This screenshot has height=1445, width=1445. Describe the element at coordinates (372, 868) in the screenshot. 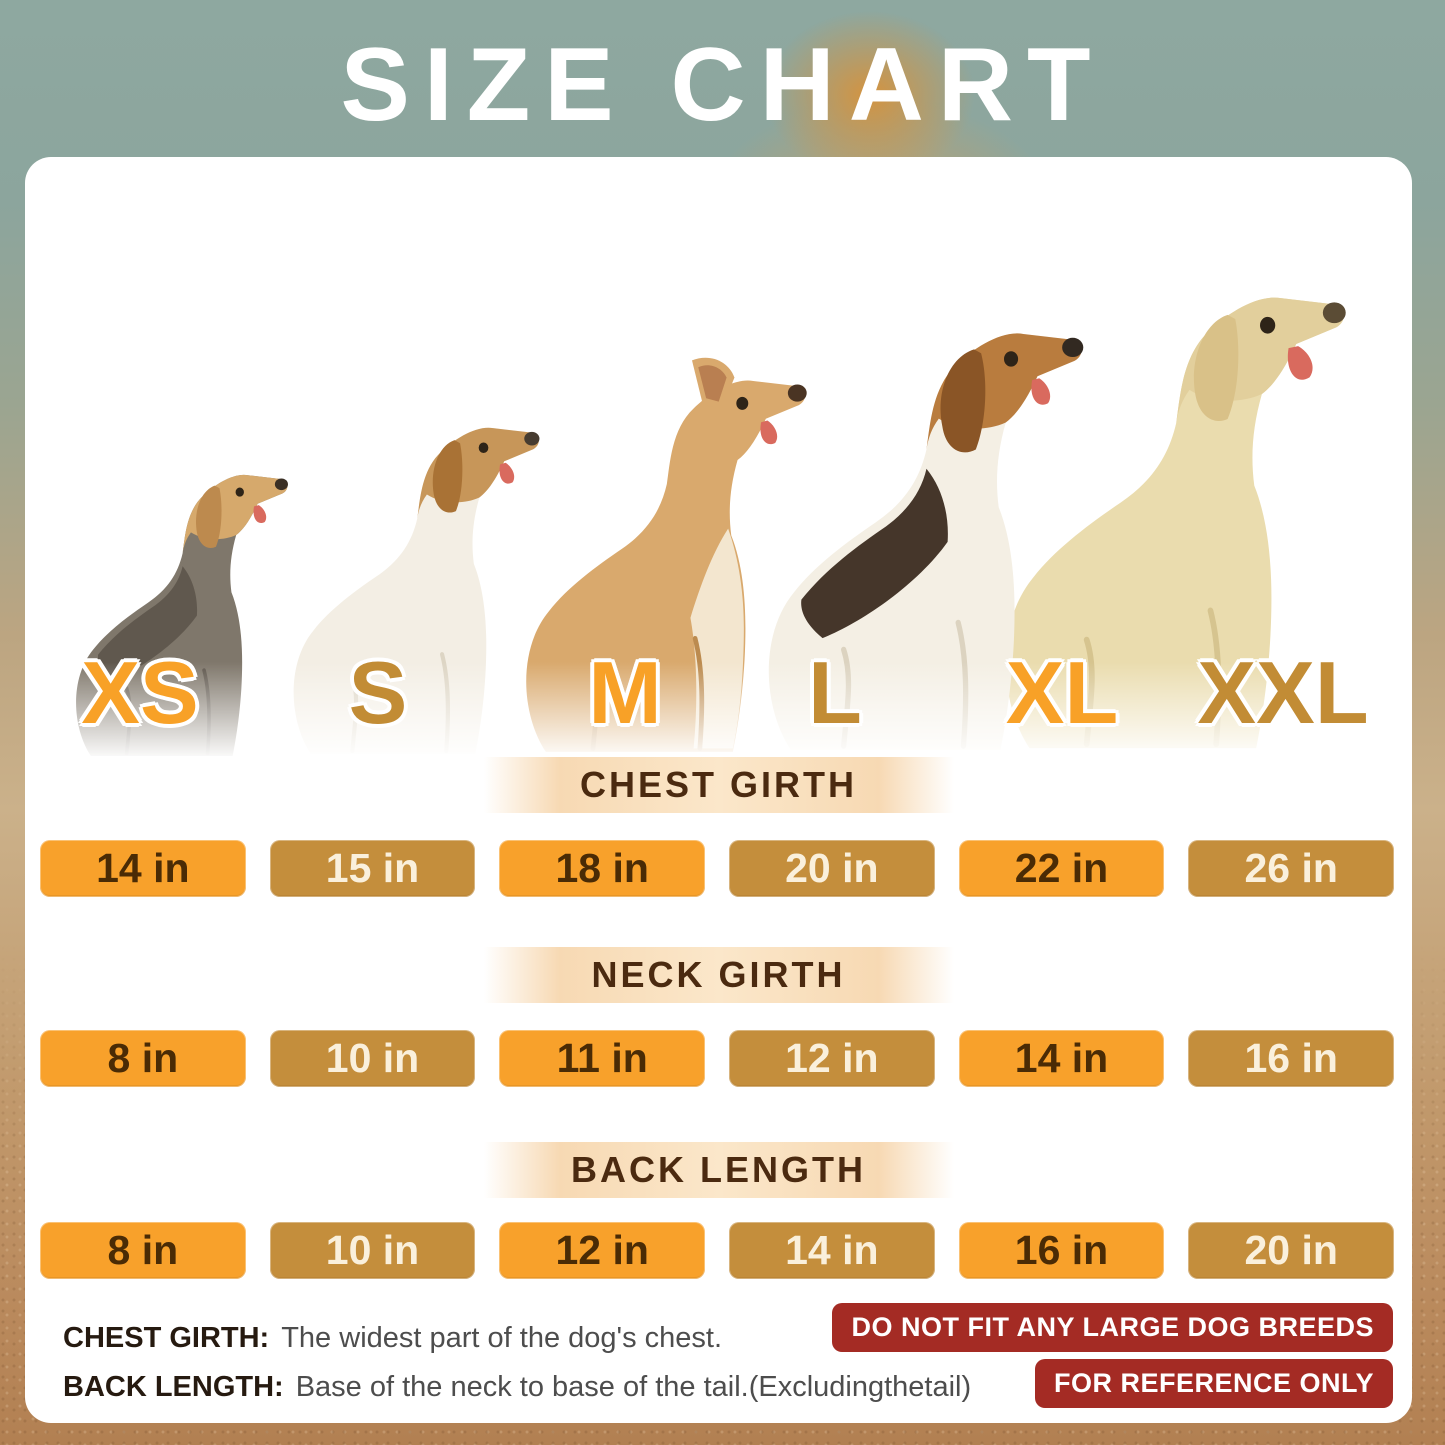

I see `chest-girth-value-s: 15 in` at that location.